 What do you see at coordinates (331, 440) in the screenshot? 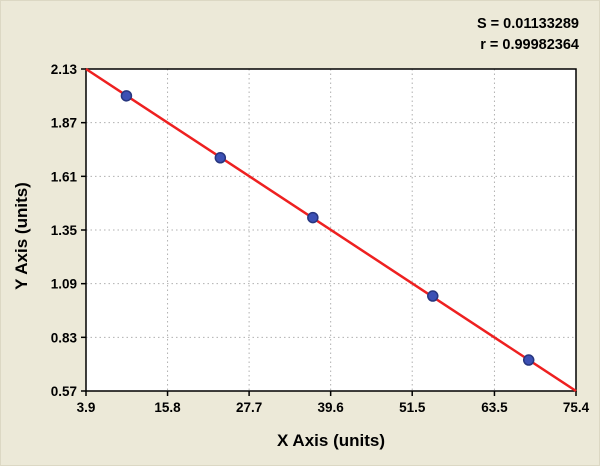
I see `x-axis-title: X Axis (units)` at bounding box center [331, 440].